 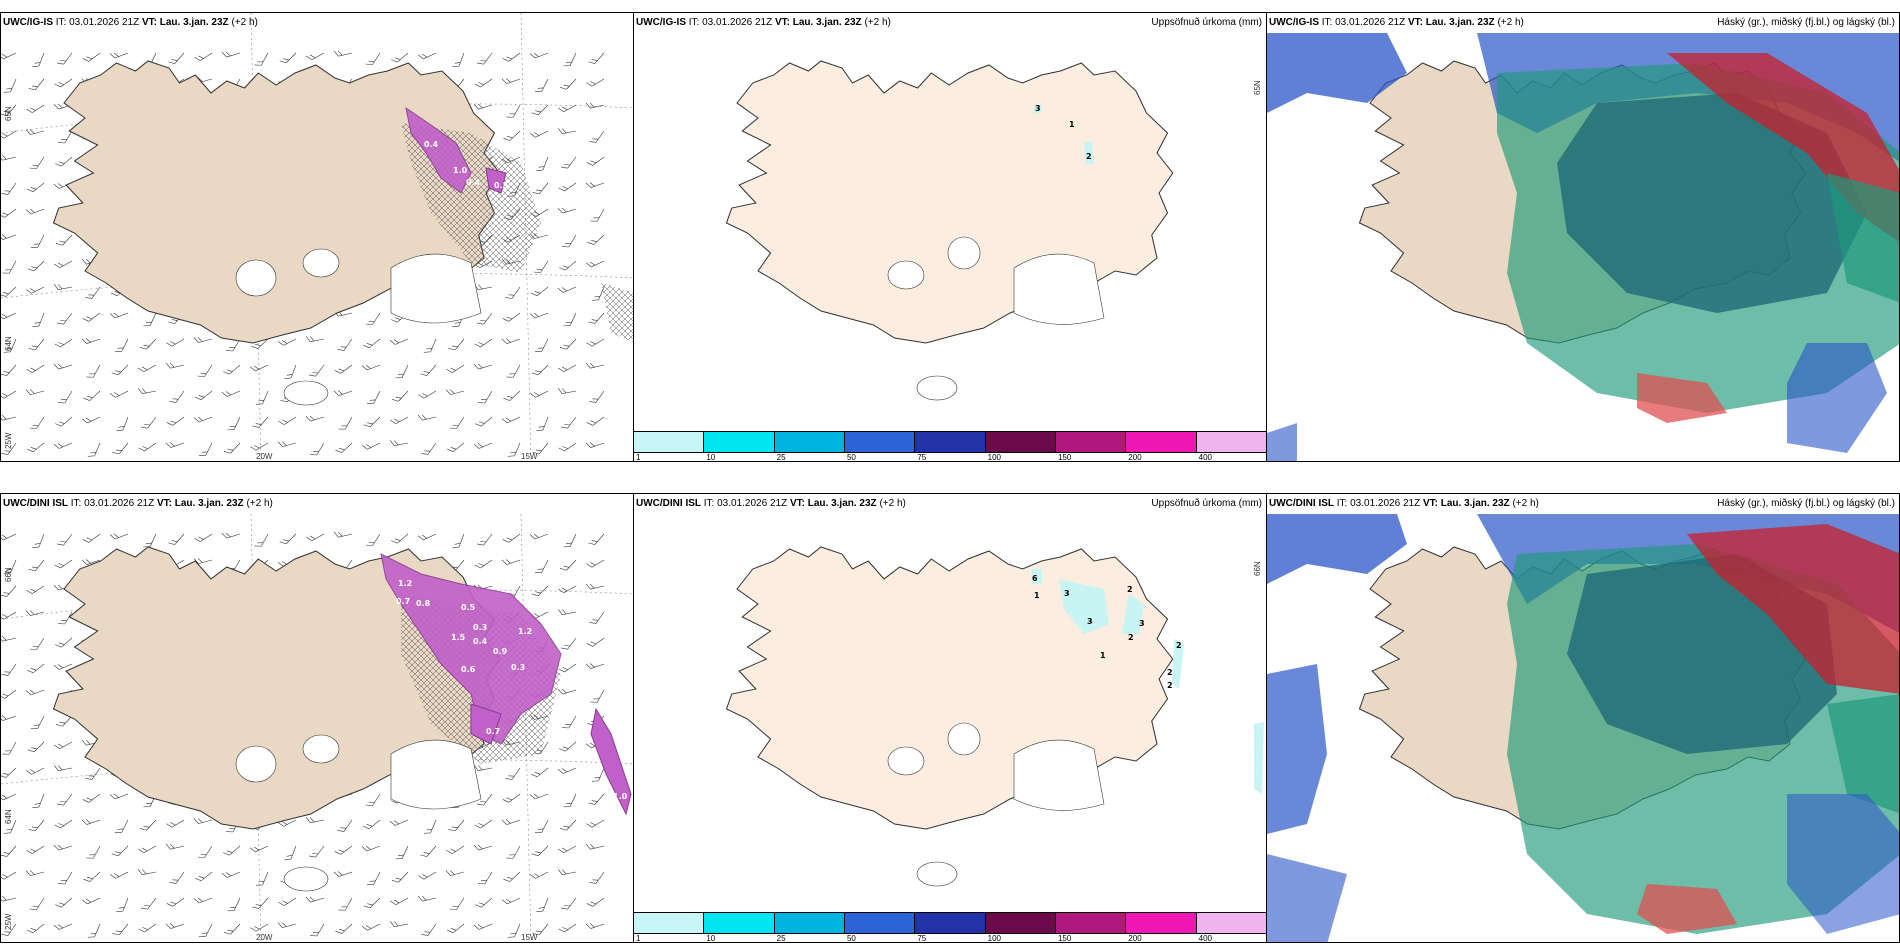 What do you see at coordinates (1035, 578) in the screenshot?
I see `precip-value: 6` at bounding box center [1035, 578].